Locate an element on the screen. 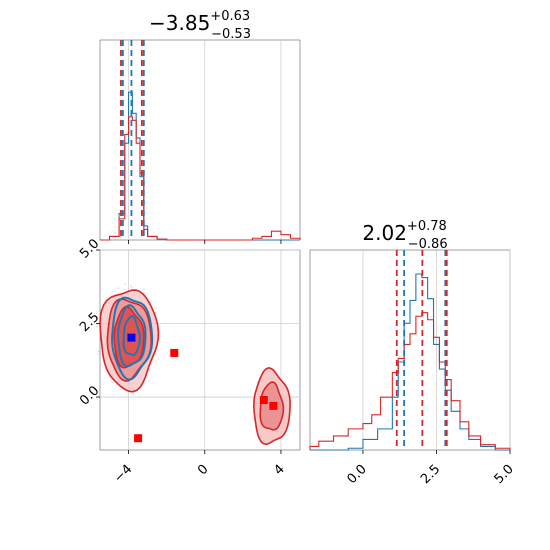 The image size is (550, 550). marginal-y-title-minus: −0.86 is located at coordinates (428, 244).